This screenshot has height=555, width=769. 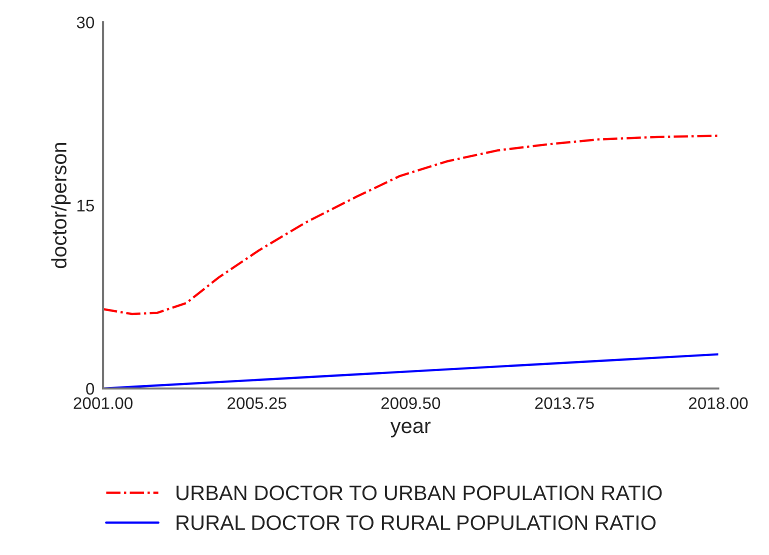 What do you see at coordinates (564, 403) in the screenshot?
I see `x-tick-label: 2013.75` at bounding box center [564, 403].